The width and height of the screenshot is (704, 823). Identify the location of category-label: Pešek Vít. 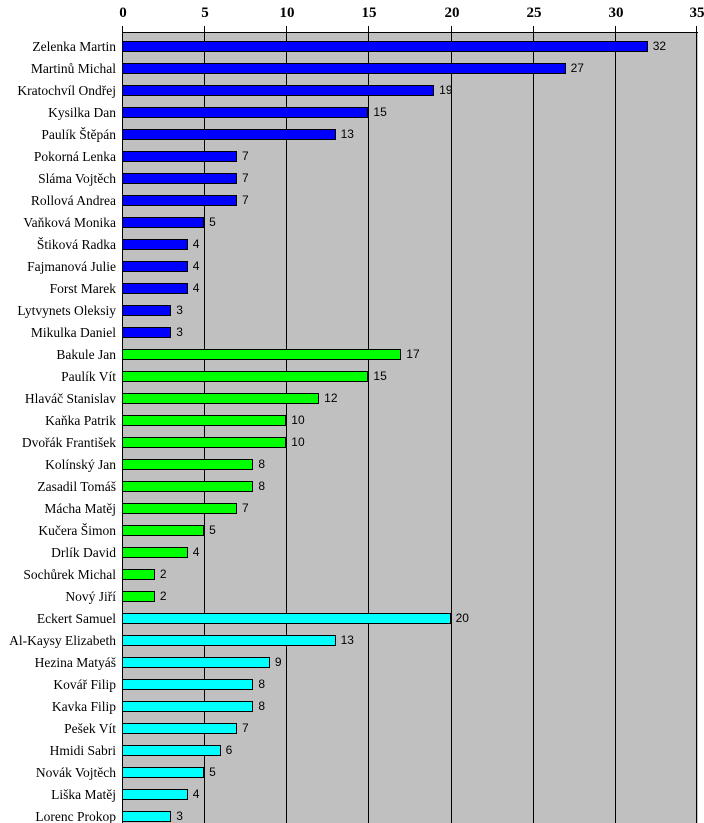
(90, 728).